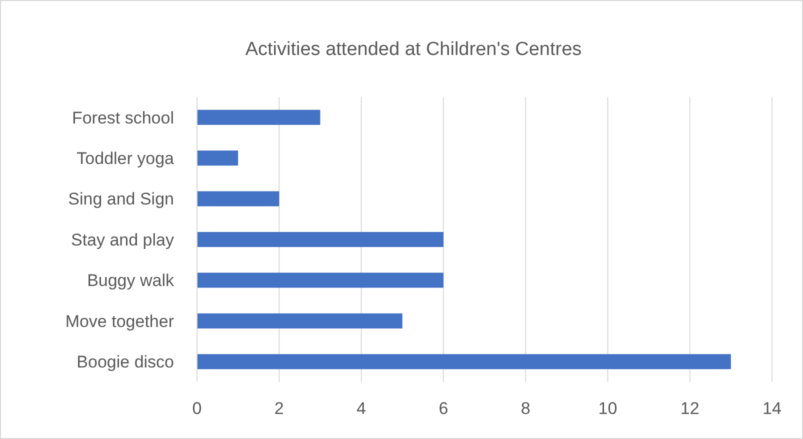  What do you see at coordinates (525, 408) in the screenshot?
I see `x-tick-label: 8` at bounding box center [525, 408].